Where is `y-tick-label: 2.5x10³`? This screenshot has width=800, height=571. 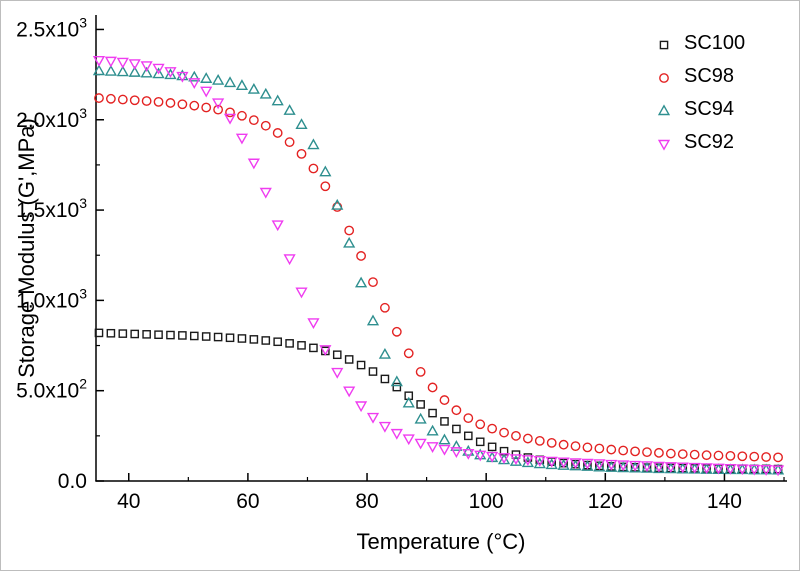 y-tick-label: 2.5x10³ is located at coordinates (51, 27).